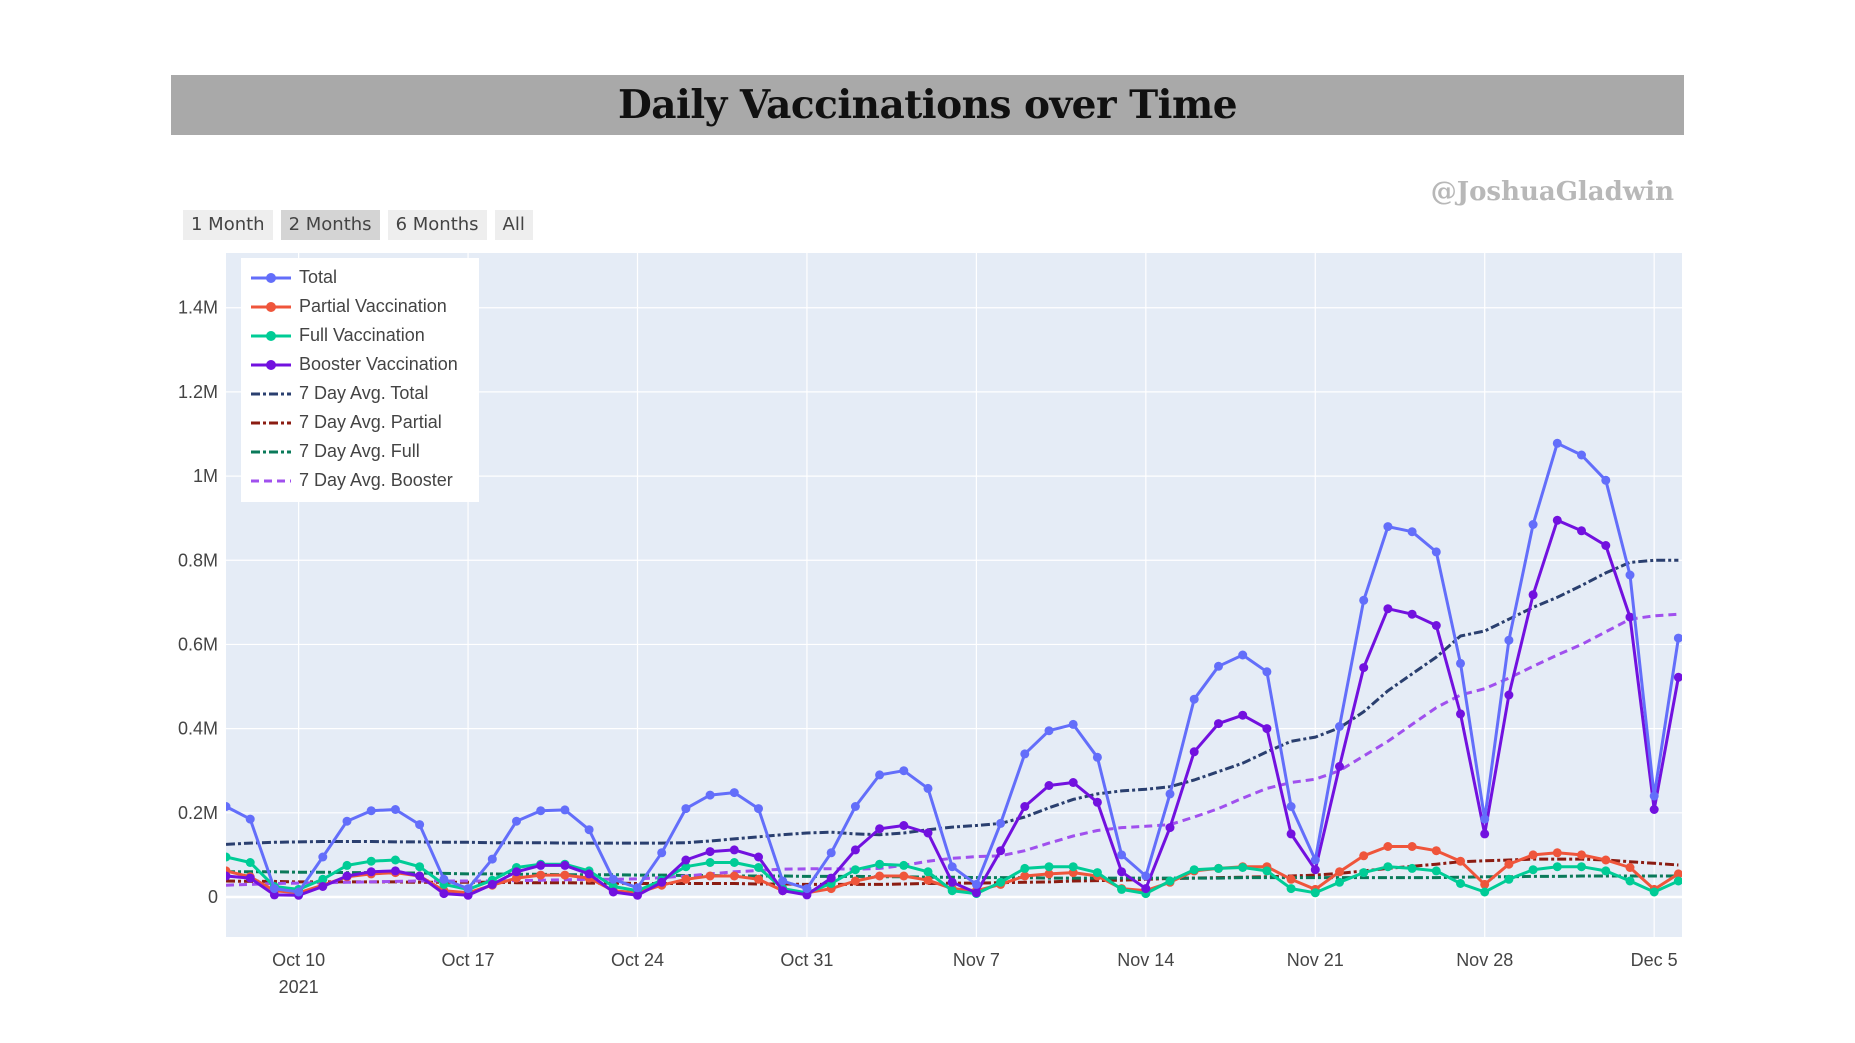 The image size is (1855, 1043). I want to click on range-button-all: All, so click(513, 225).